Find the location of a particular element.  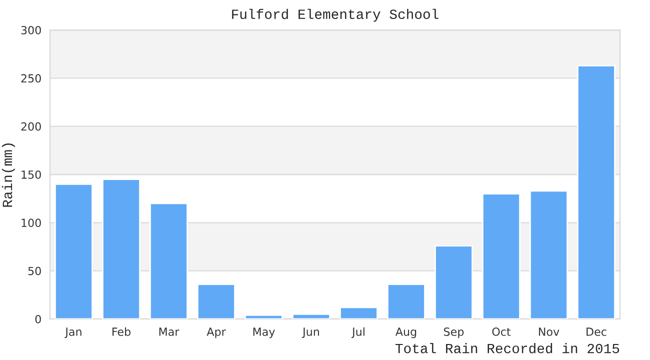

x-tick-label: Feb is located at coordinates (121, 331).